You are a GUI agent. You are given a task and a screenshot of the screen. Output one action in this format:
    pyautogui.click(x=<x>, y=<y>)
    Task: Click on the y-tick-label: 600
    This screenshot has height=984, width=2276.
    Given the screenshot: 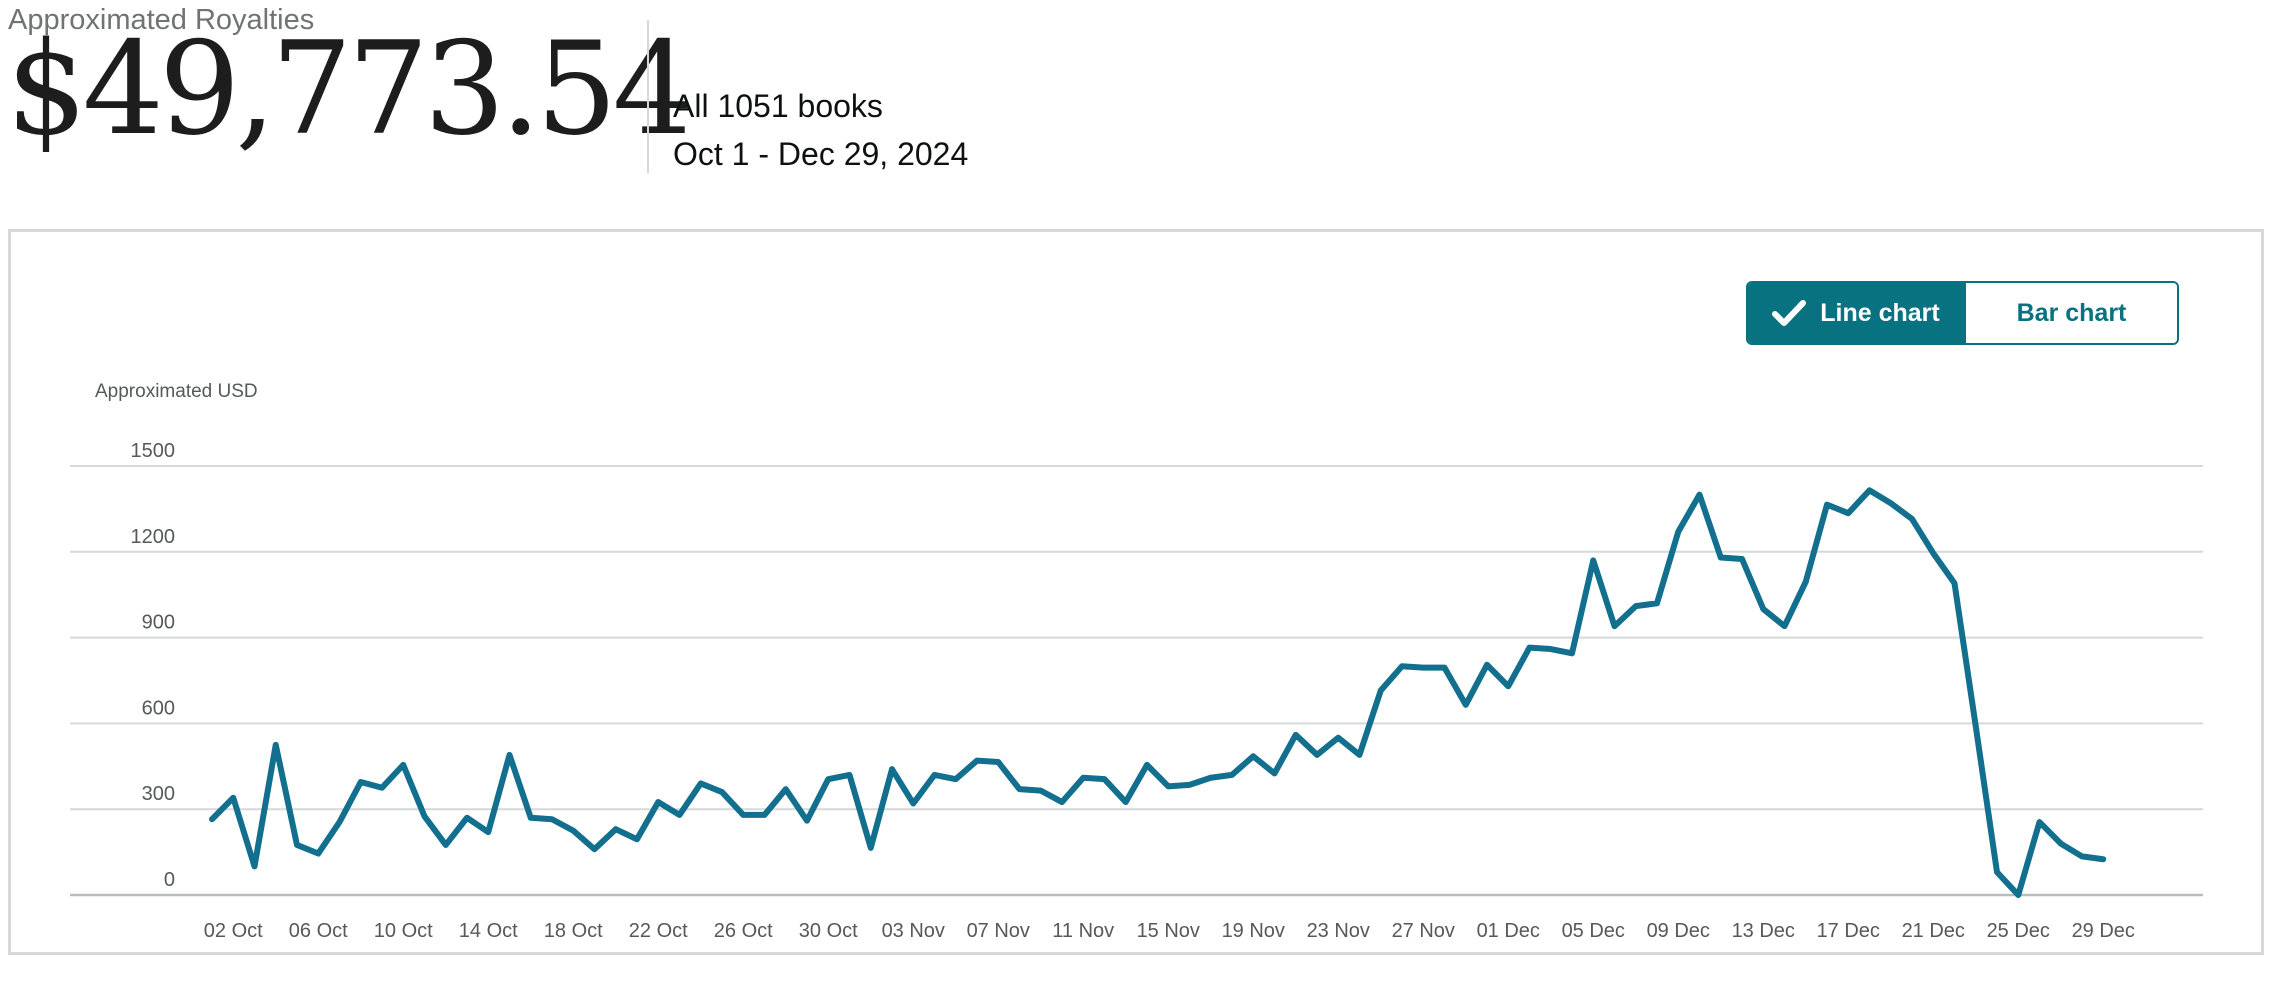 What is the action you would take?
    pyautogui.click(x=158, y=708)
    